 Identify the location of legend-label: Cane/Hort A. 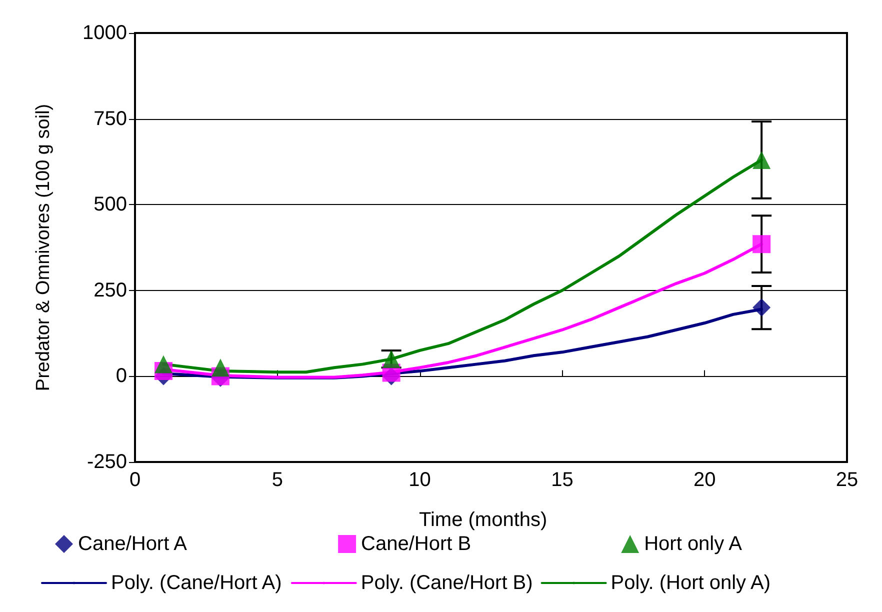
(133, 544).